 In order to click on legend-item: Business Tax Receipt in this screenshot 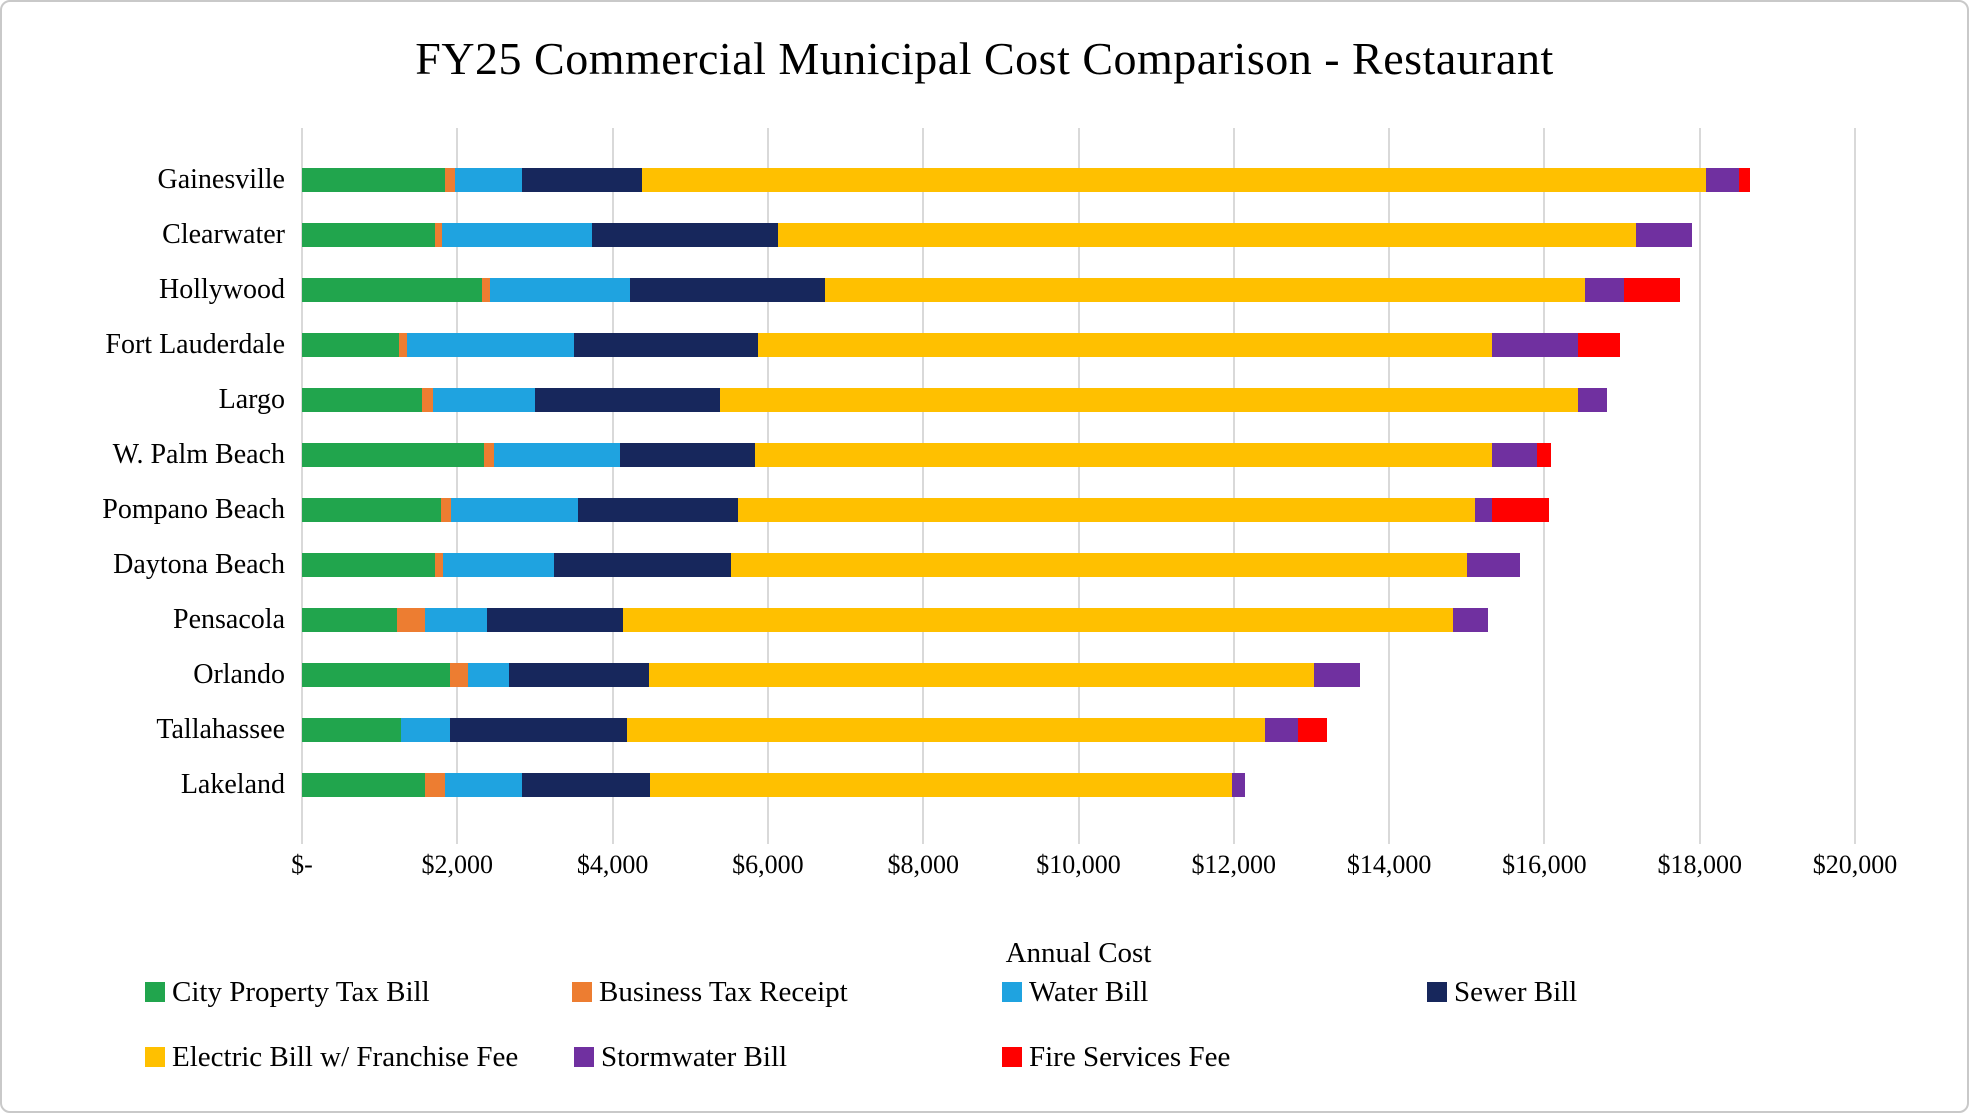, I will do `click(710, 992)`.